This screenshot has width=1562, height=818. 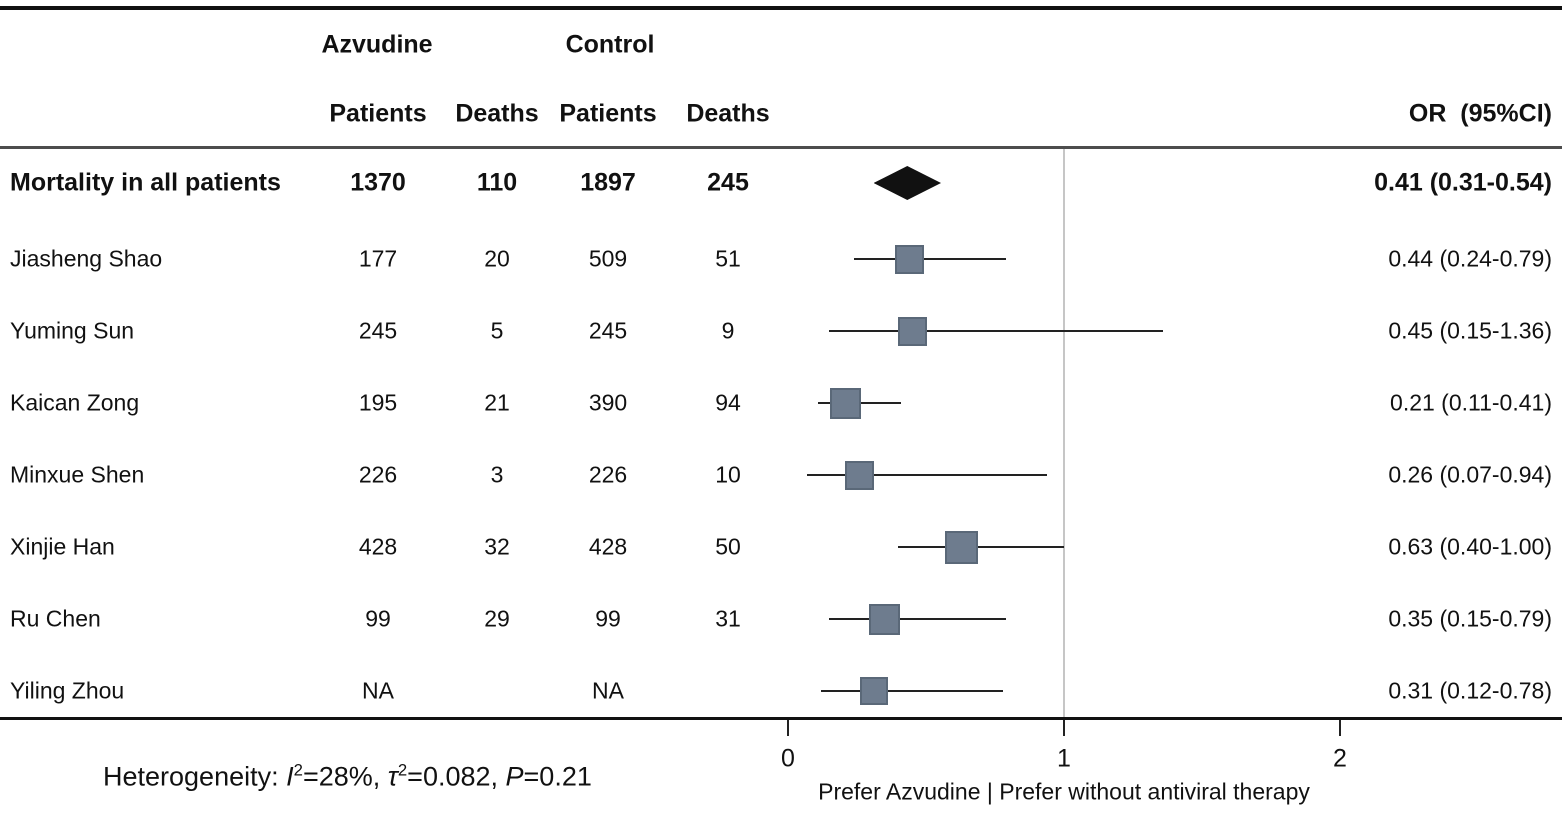 What do you see at coordinates (77, 474) in the screenshot?
I see `study-label: Minxue Shen` at bounding box center [77, 474].